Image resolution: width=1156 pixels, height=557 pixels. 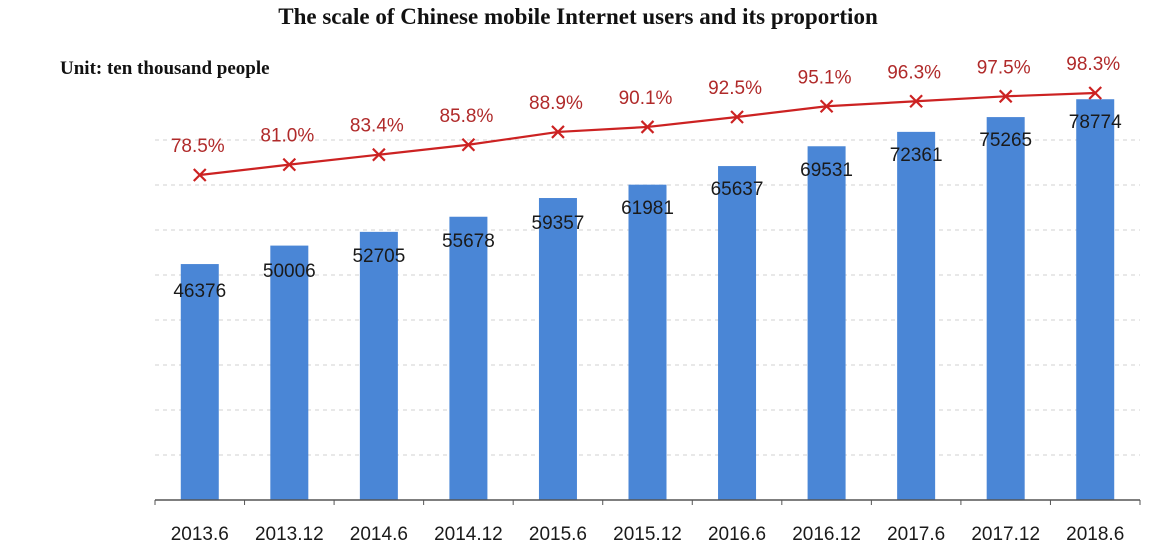 What do you see at coordinates (737, 534) in the screenshot?
I see `x-tick-label: 2016.6` at bounding box center [737, 534].